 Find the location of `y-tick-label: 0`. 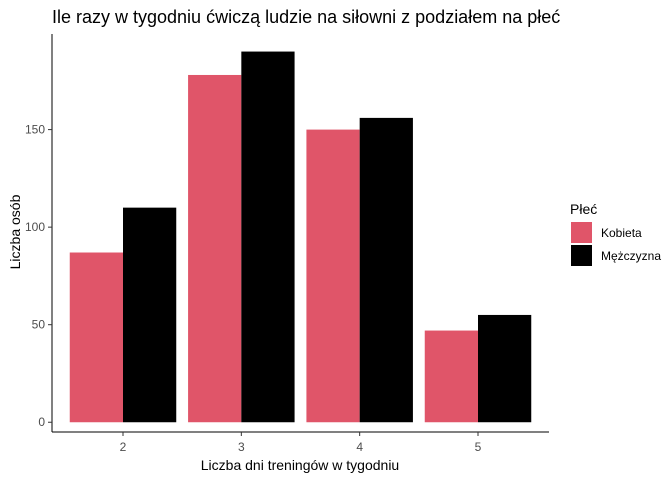

y-tick-label: 0 is located at coordinates (41, 422).